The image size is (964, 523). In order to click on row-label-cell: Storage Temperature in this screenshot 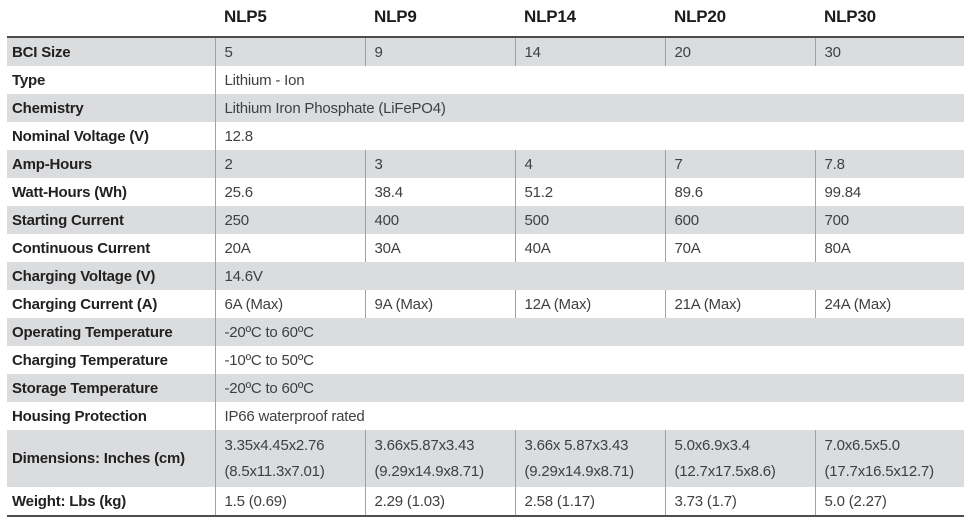, I will do `click(85, 388)`.